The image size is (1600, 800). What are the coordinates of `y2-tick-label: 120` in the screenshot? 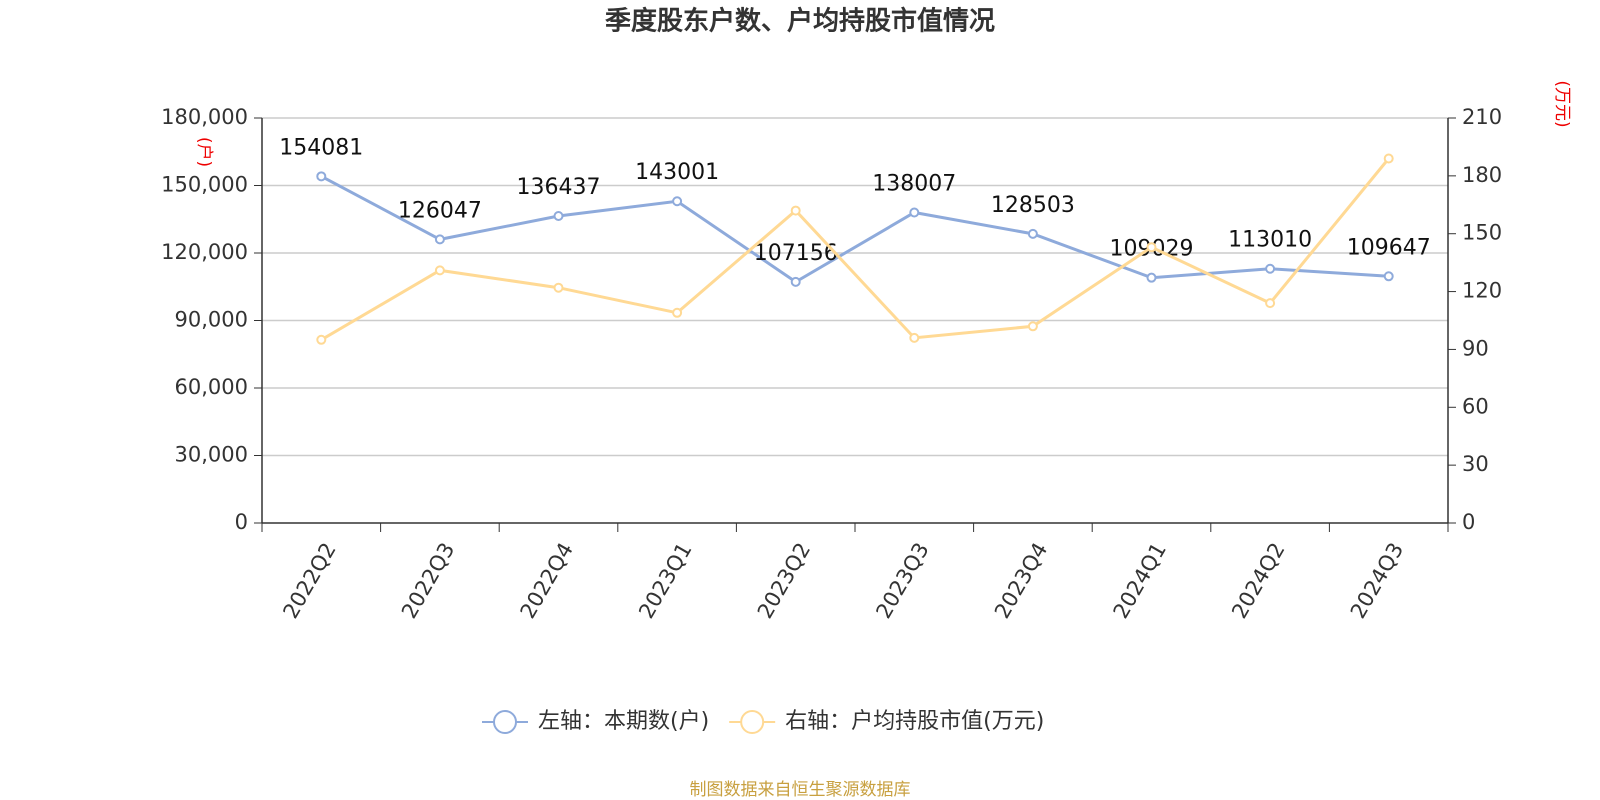 It's located at (1482, 291).